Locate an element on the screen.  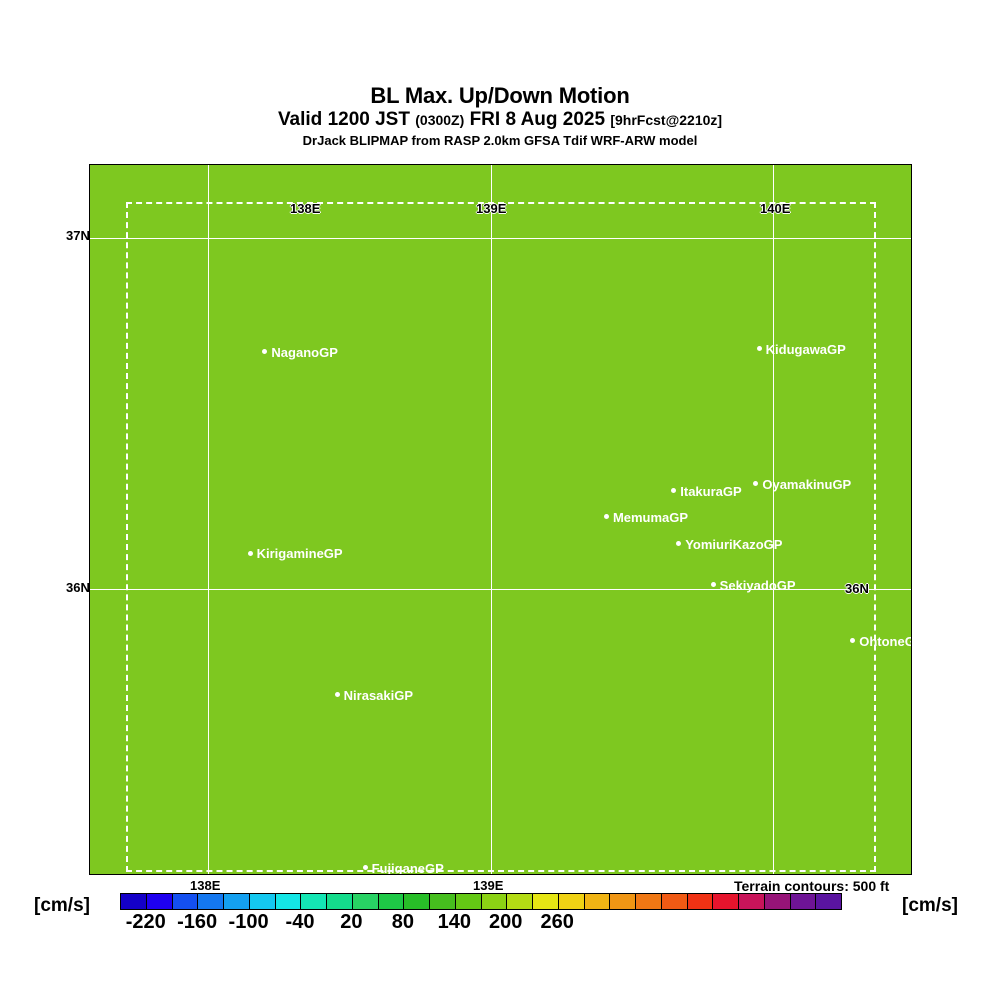
station-label: MemumaGP is located at coordinates (650, 518).